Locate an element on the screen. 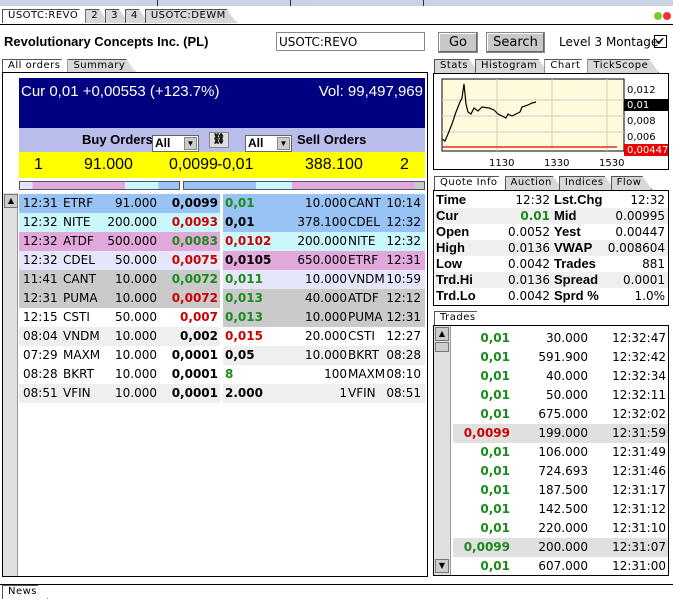  tab-stats: Stats is located at coordinates (456, 66).